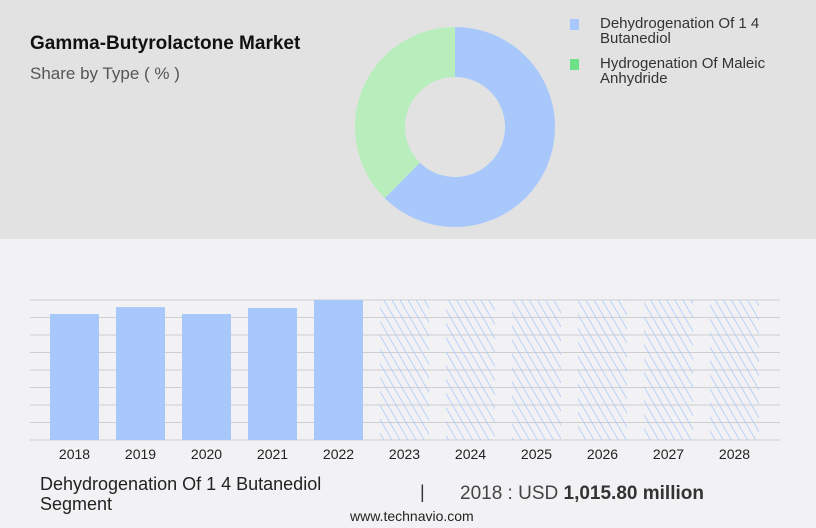 The width and height of the screenshot is (816, 528). What do you see at coordinates (338, 454) in the screenshot?
I see `x-tick-label: 2022` at bounding box center [338, 454].